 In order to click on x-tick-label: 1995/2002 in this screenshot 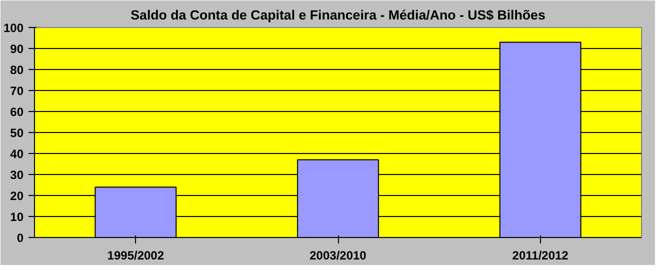, I will do `click(135, 255)`.